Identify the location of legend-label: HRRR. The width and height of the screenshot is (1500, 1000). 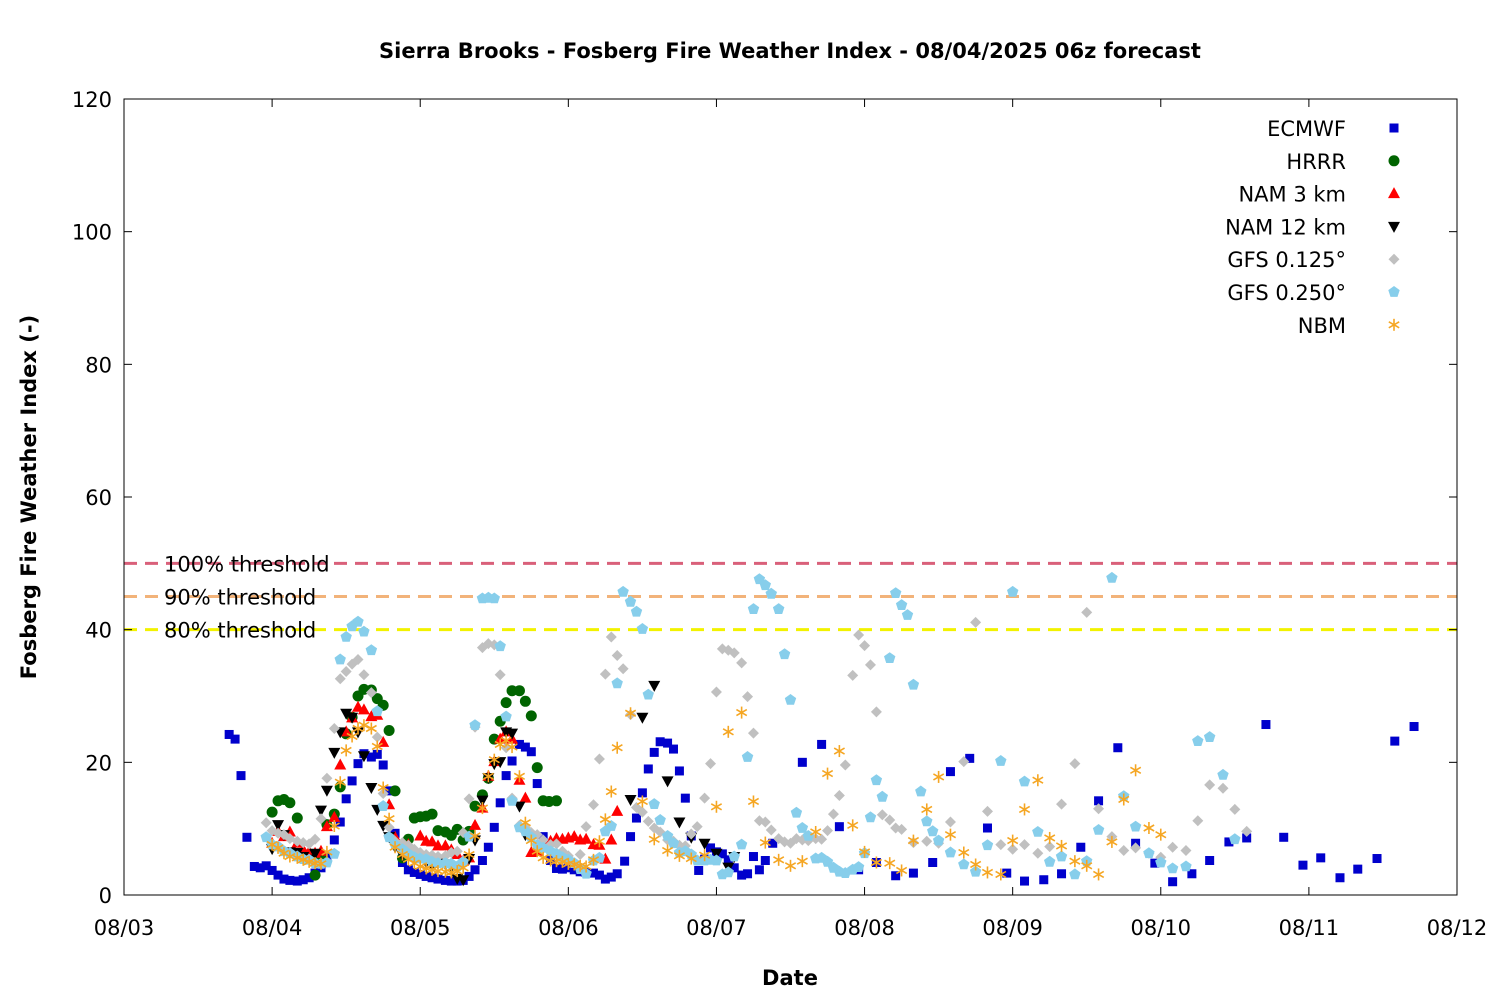
(1316, 162).